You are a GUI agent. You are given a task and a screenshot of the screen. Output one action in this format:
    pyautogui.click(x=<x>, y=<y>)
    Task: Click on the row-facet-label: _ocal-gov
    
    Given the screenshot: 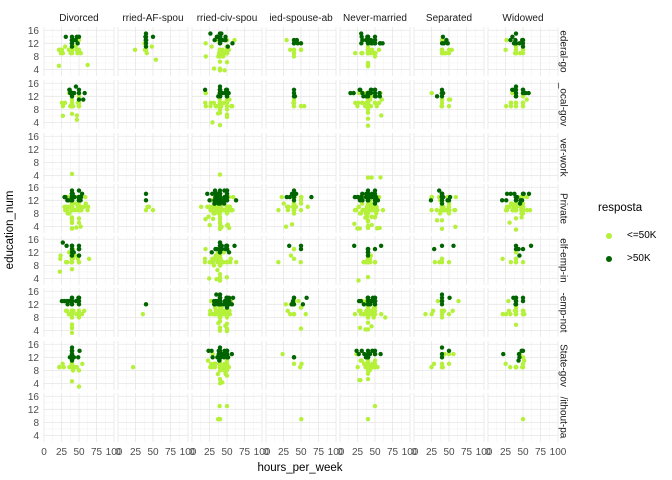 What is the action you would take?
    pyautogui.click(x=562, y=104)
    